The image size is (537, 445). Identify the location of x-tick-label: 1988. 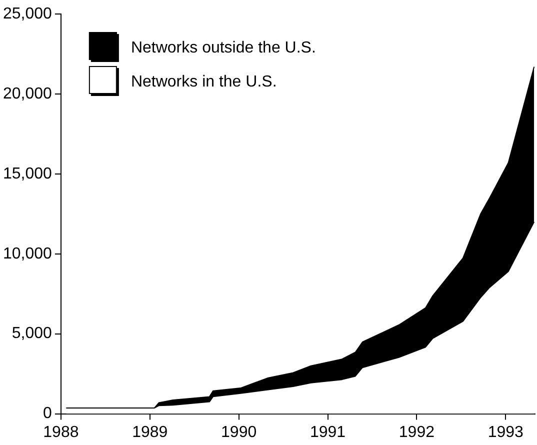
(61, 432).